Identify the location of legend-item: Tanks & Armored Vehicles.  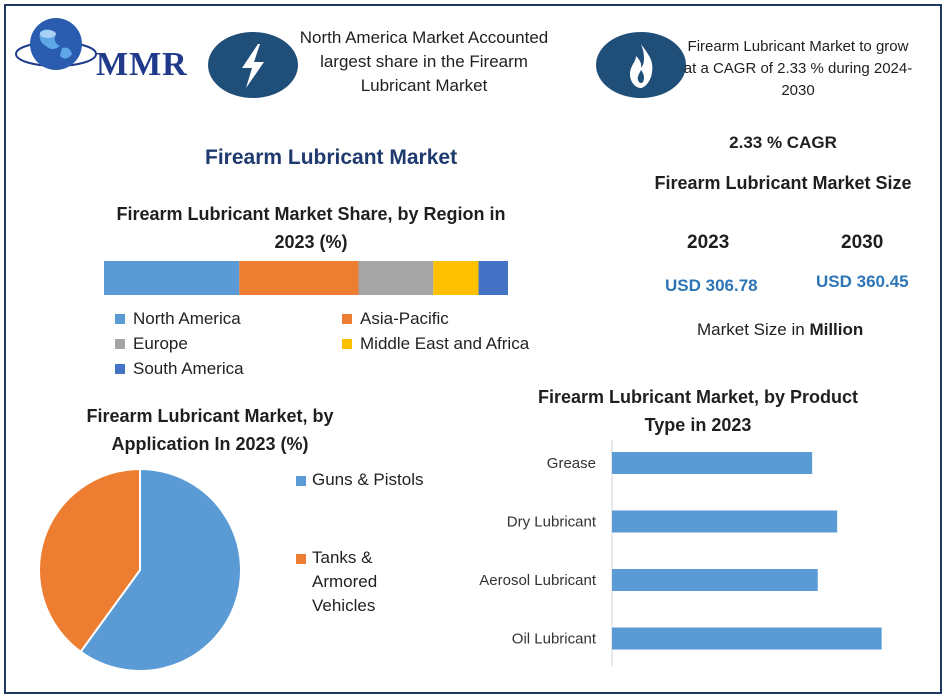
(336, 582).